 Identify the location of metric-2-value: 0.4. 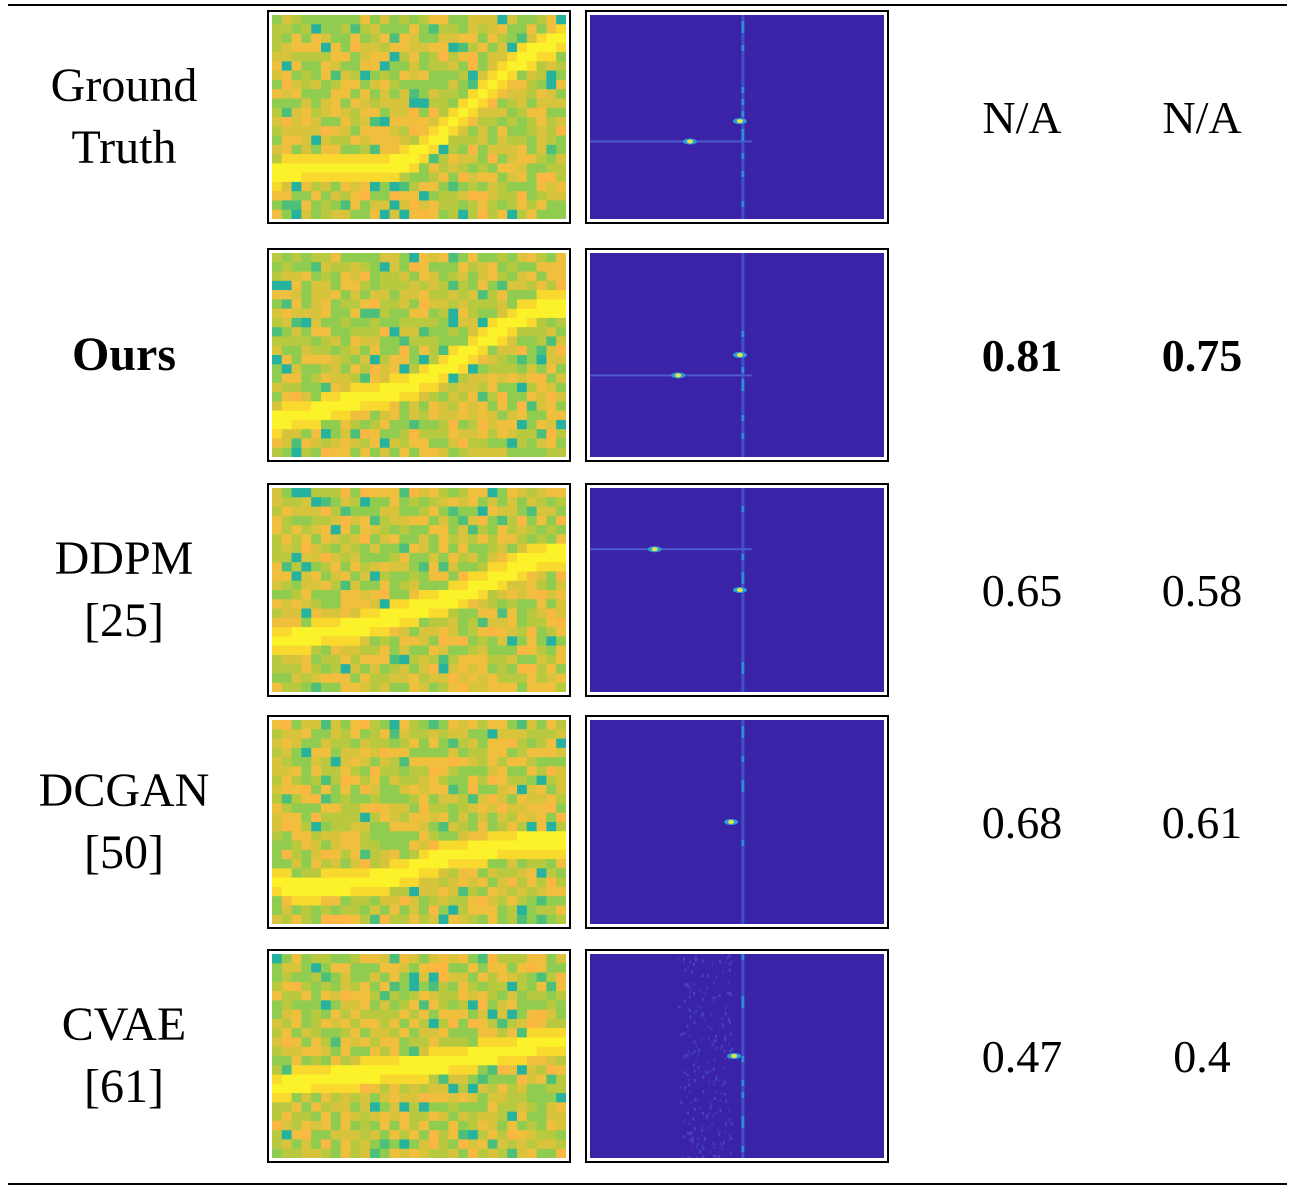
(1202, 1056).